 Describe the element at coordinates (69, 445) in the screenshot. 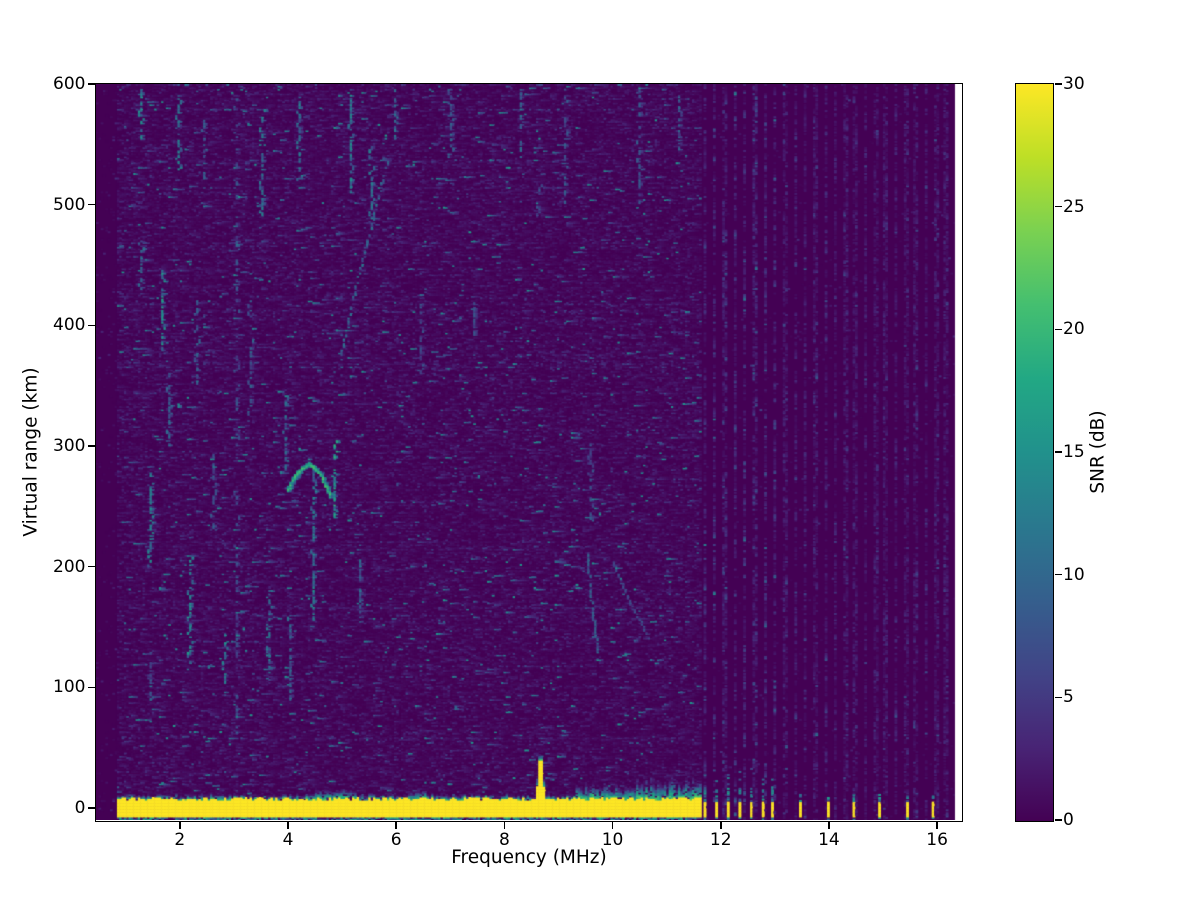

I see `y-tick-label: 300` at that location.